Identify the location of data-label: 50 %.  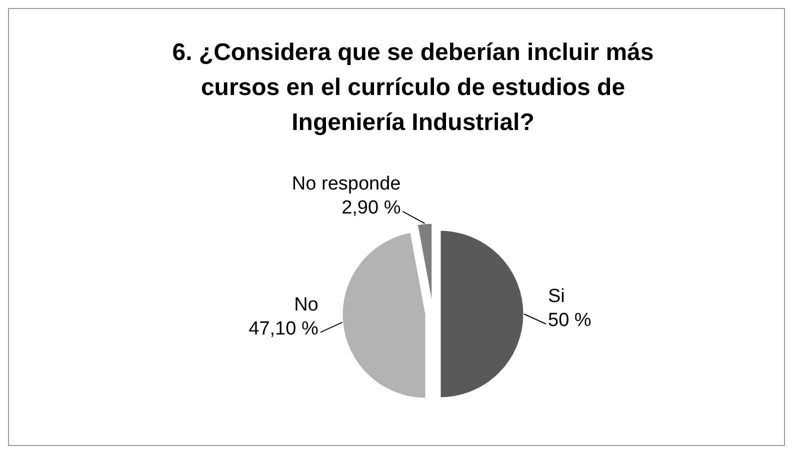
(570, 320).